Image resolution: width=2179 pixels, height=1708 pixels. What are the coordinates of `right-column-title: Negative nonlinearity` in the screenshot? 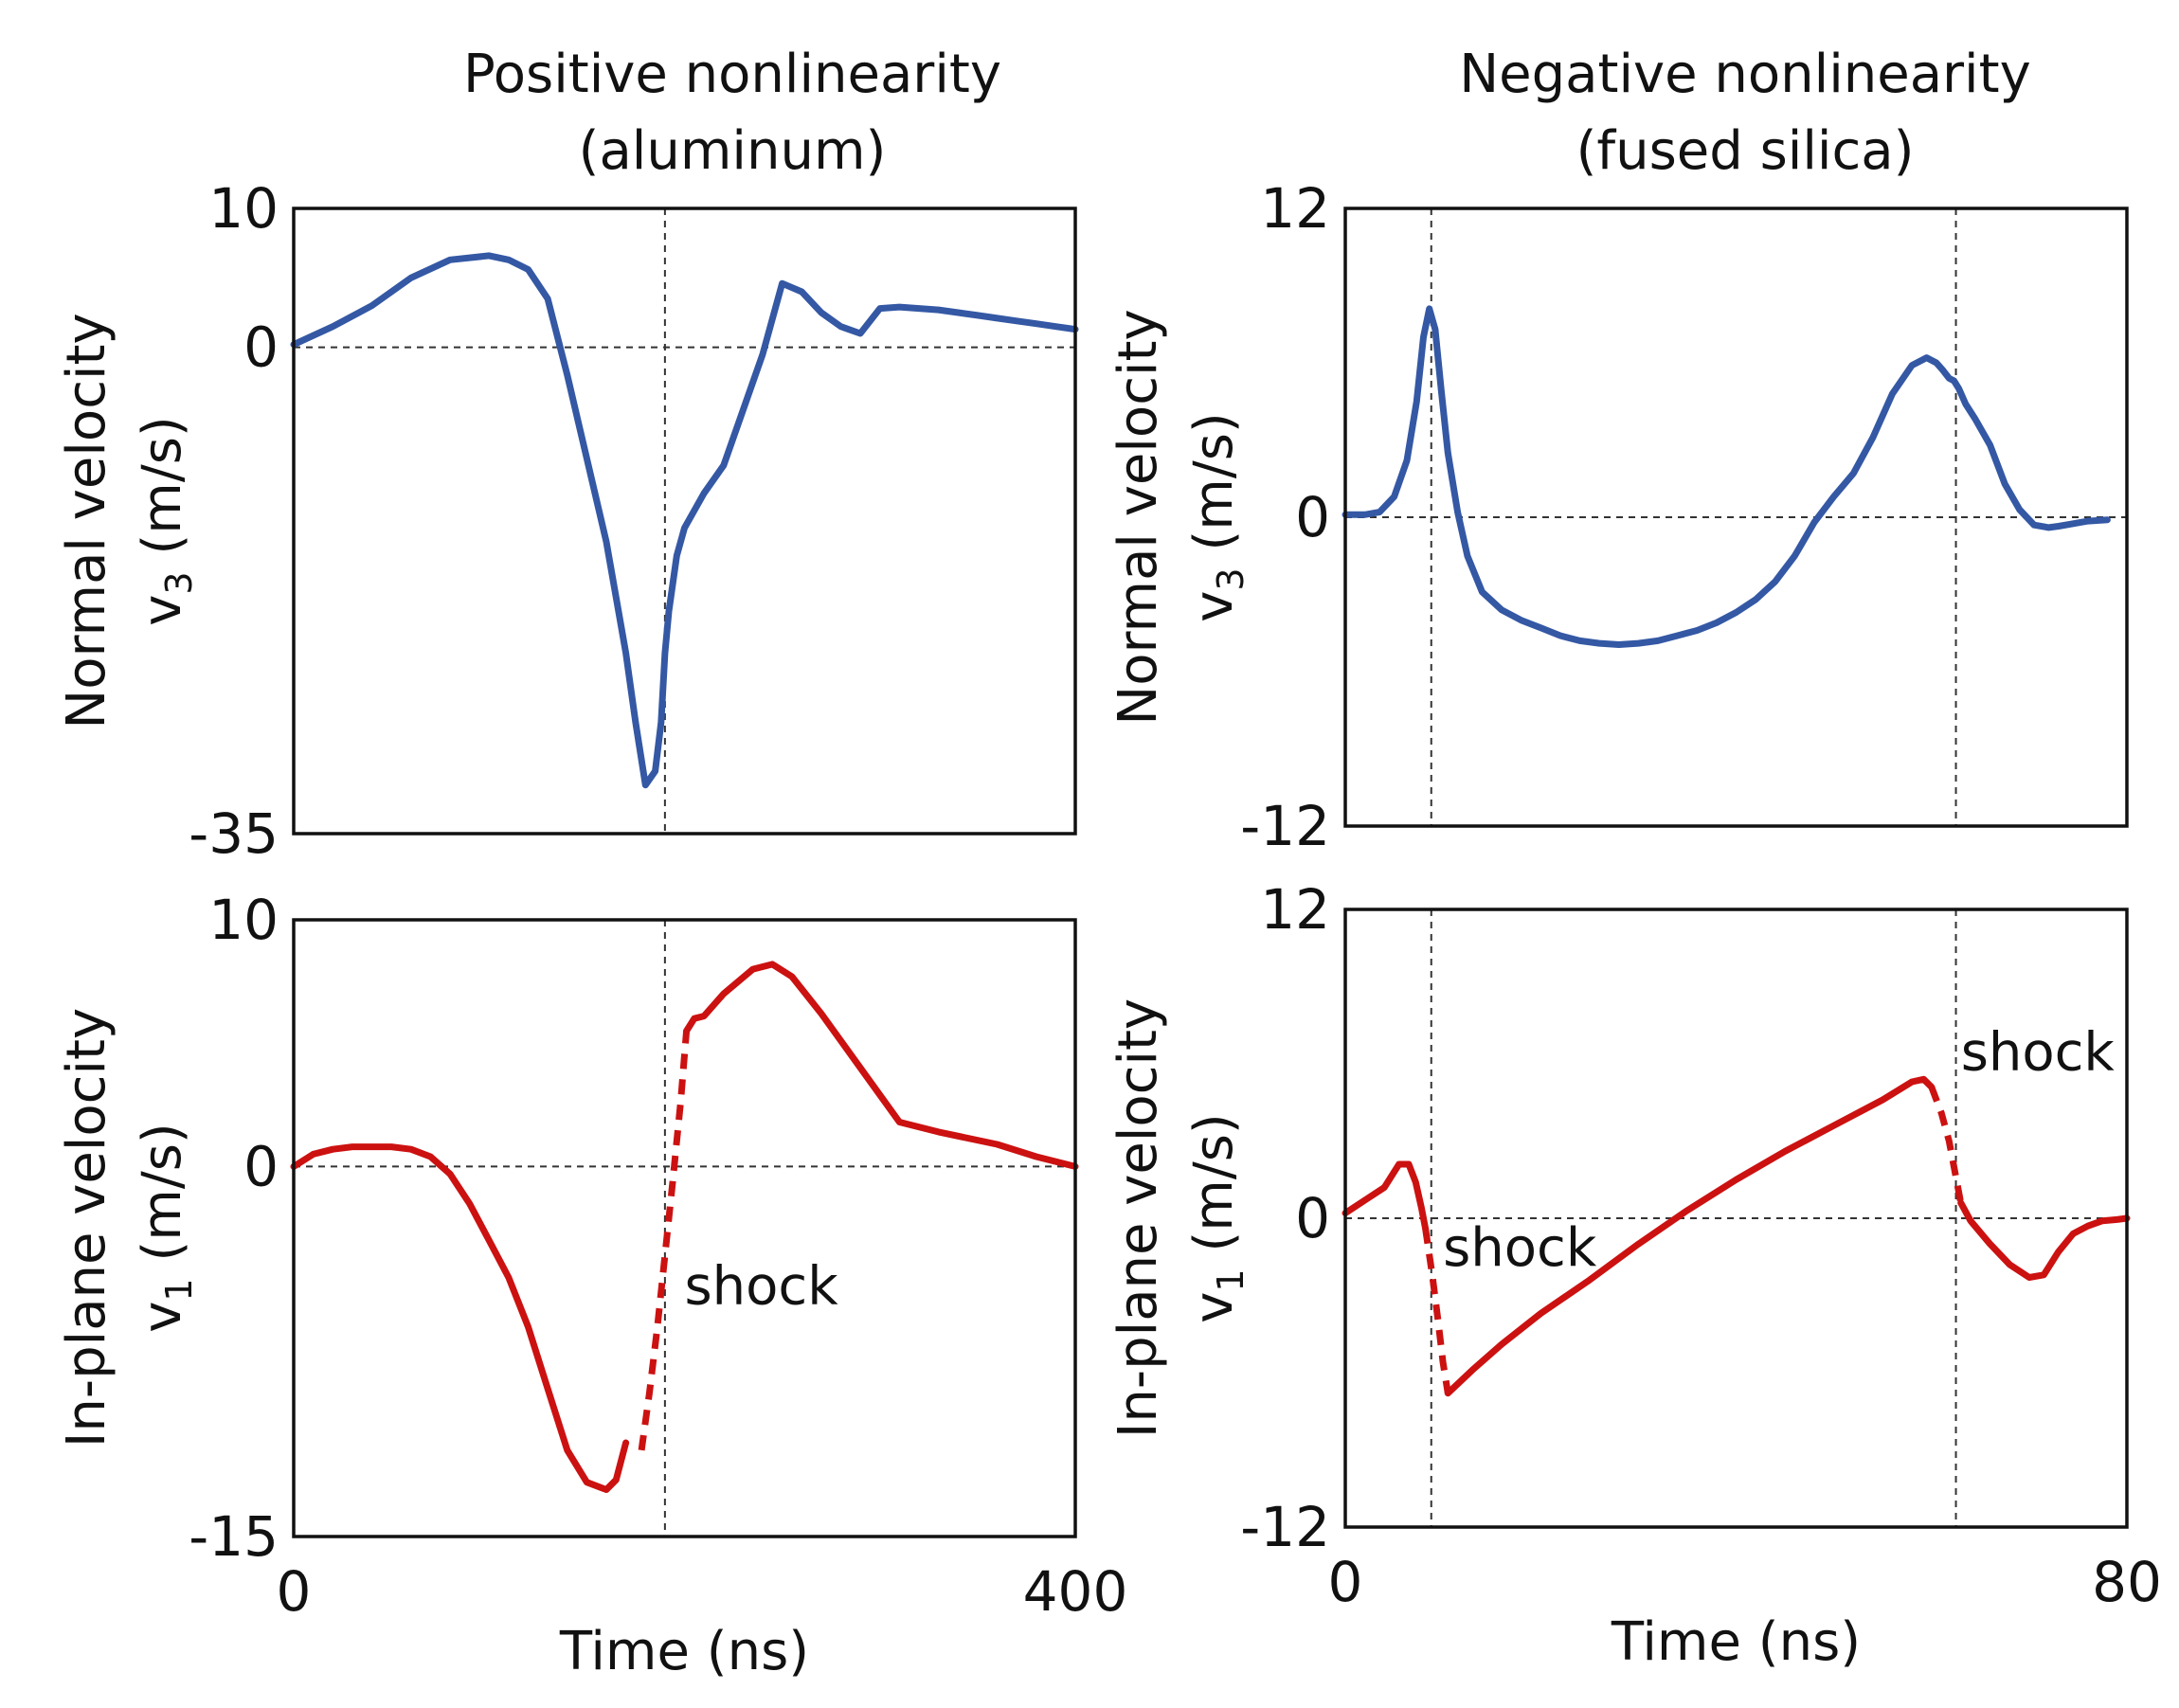 It's located at (1744, 74).